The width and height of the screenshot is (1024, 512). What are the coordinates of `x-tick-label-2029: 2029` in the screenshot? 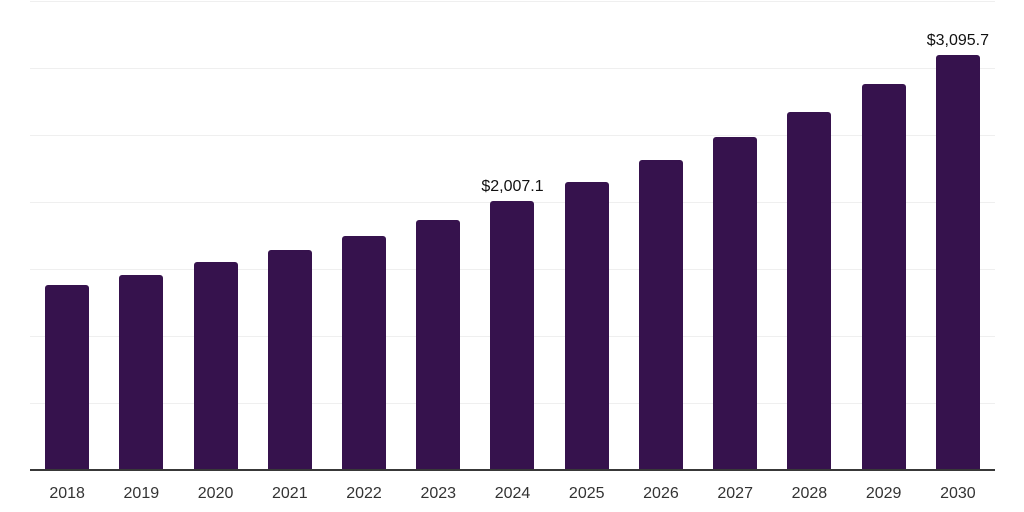 It's located at (883, 493).